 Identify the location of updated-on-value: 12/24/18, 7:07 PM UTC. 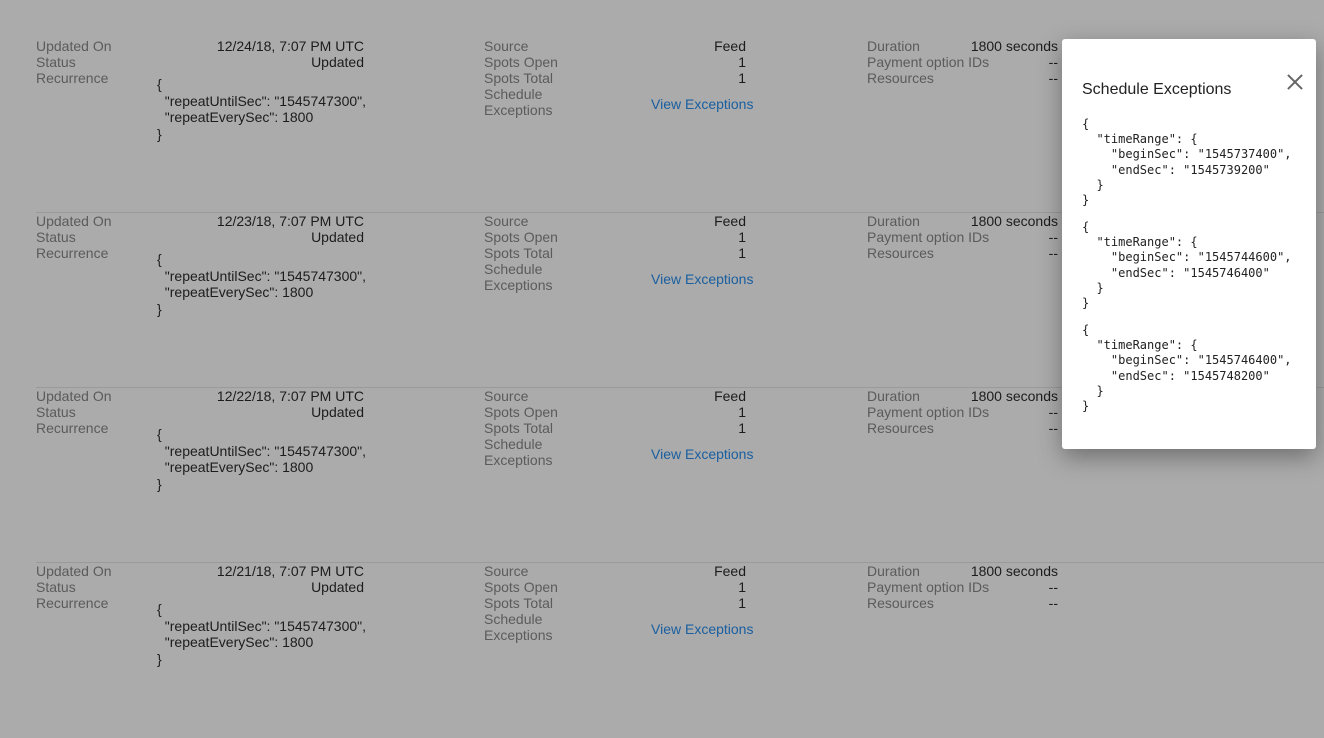
(290, 46).